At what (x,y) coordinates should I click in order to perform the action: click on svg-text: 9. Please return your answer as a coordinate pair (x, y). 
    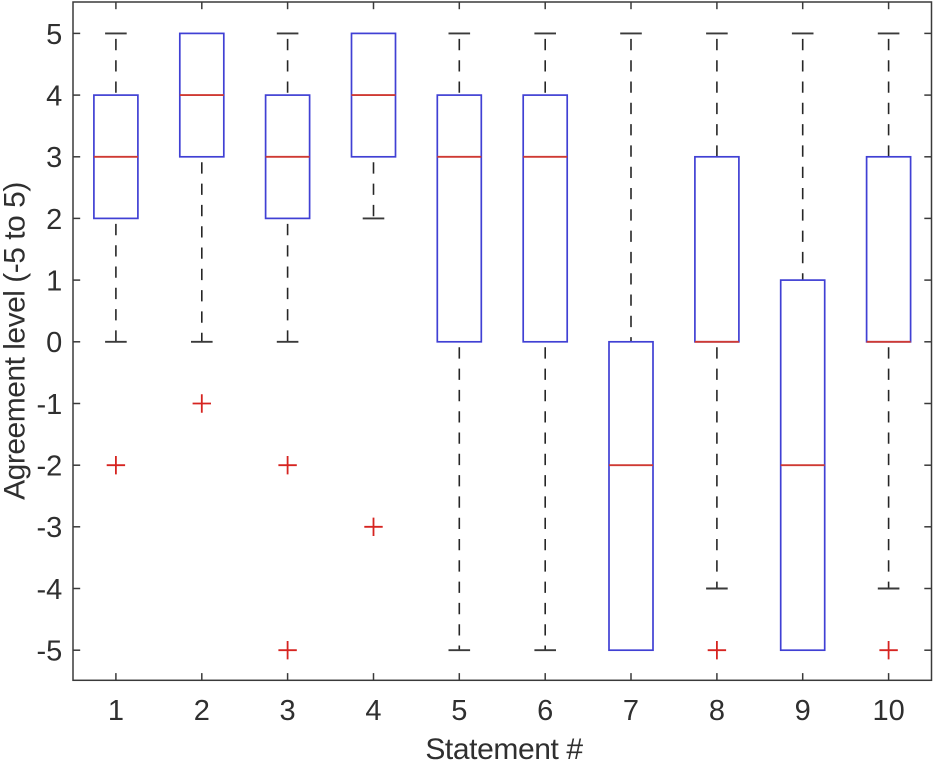
    Looking at the image, I should click on (803, 711).